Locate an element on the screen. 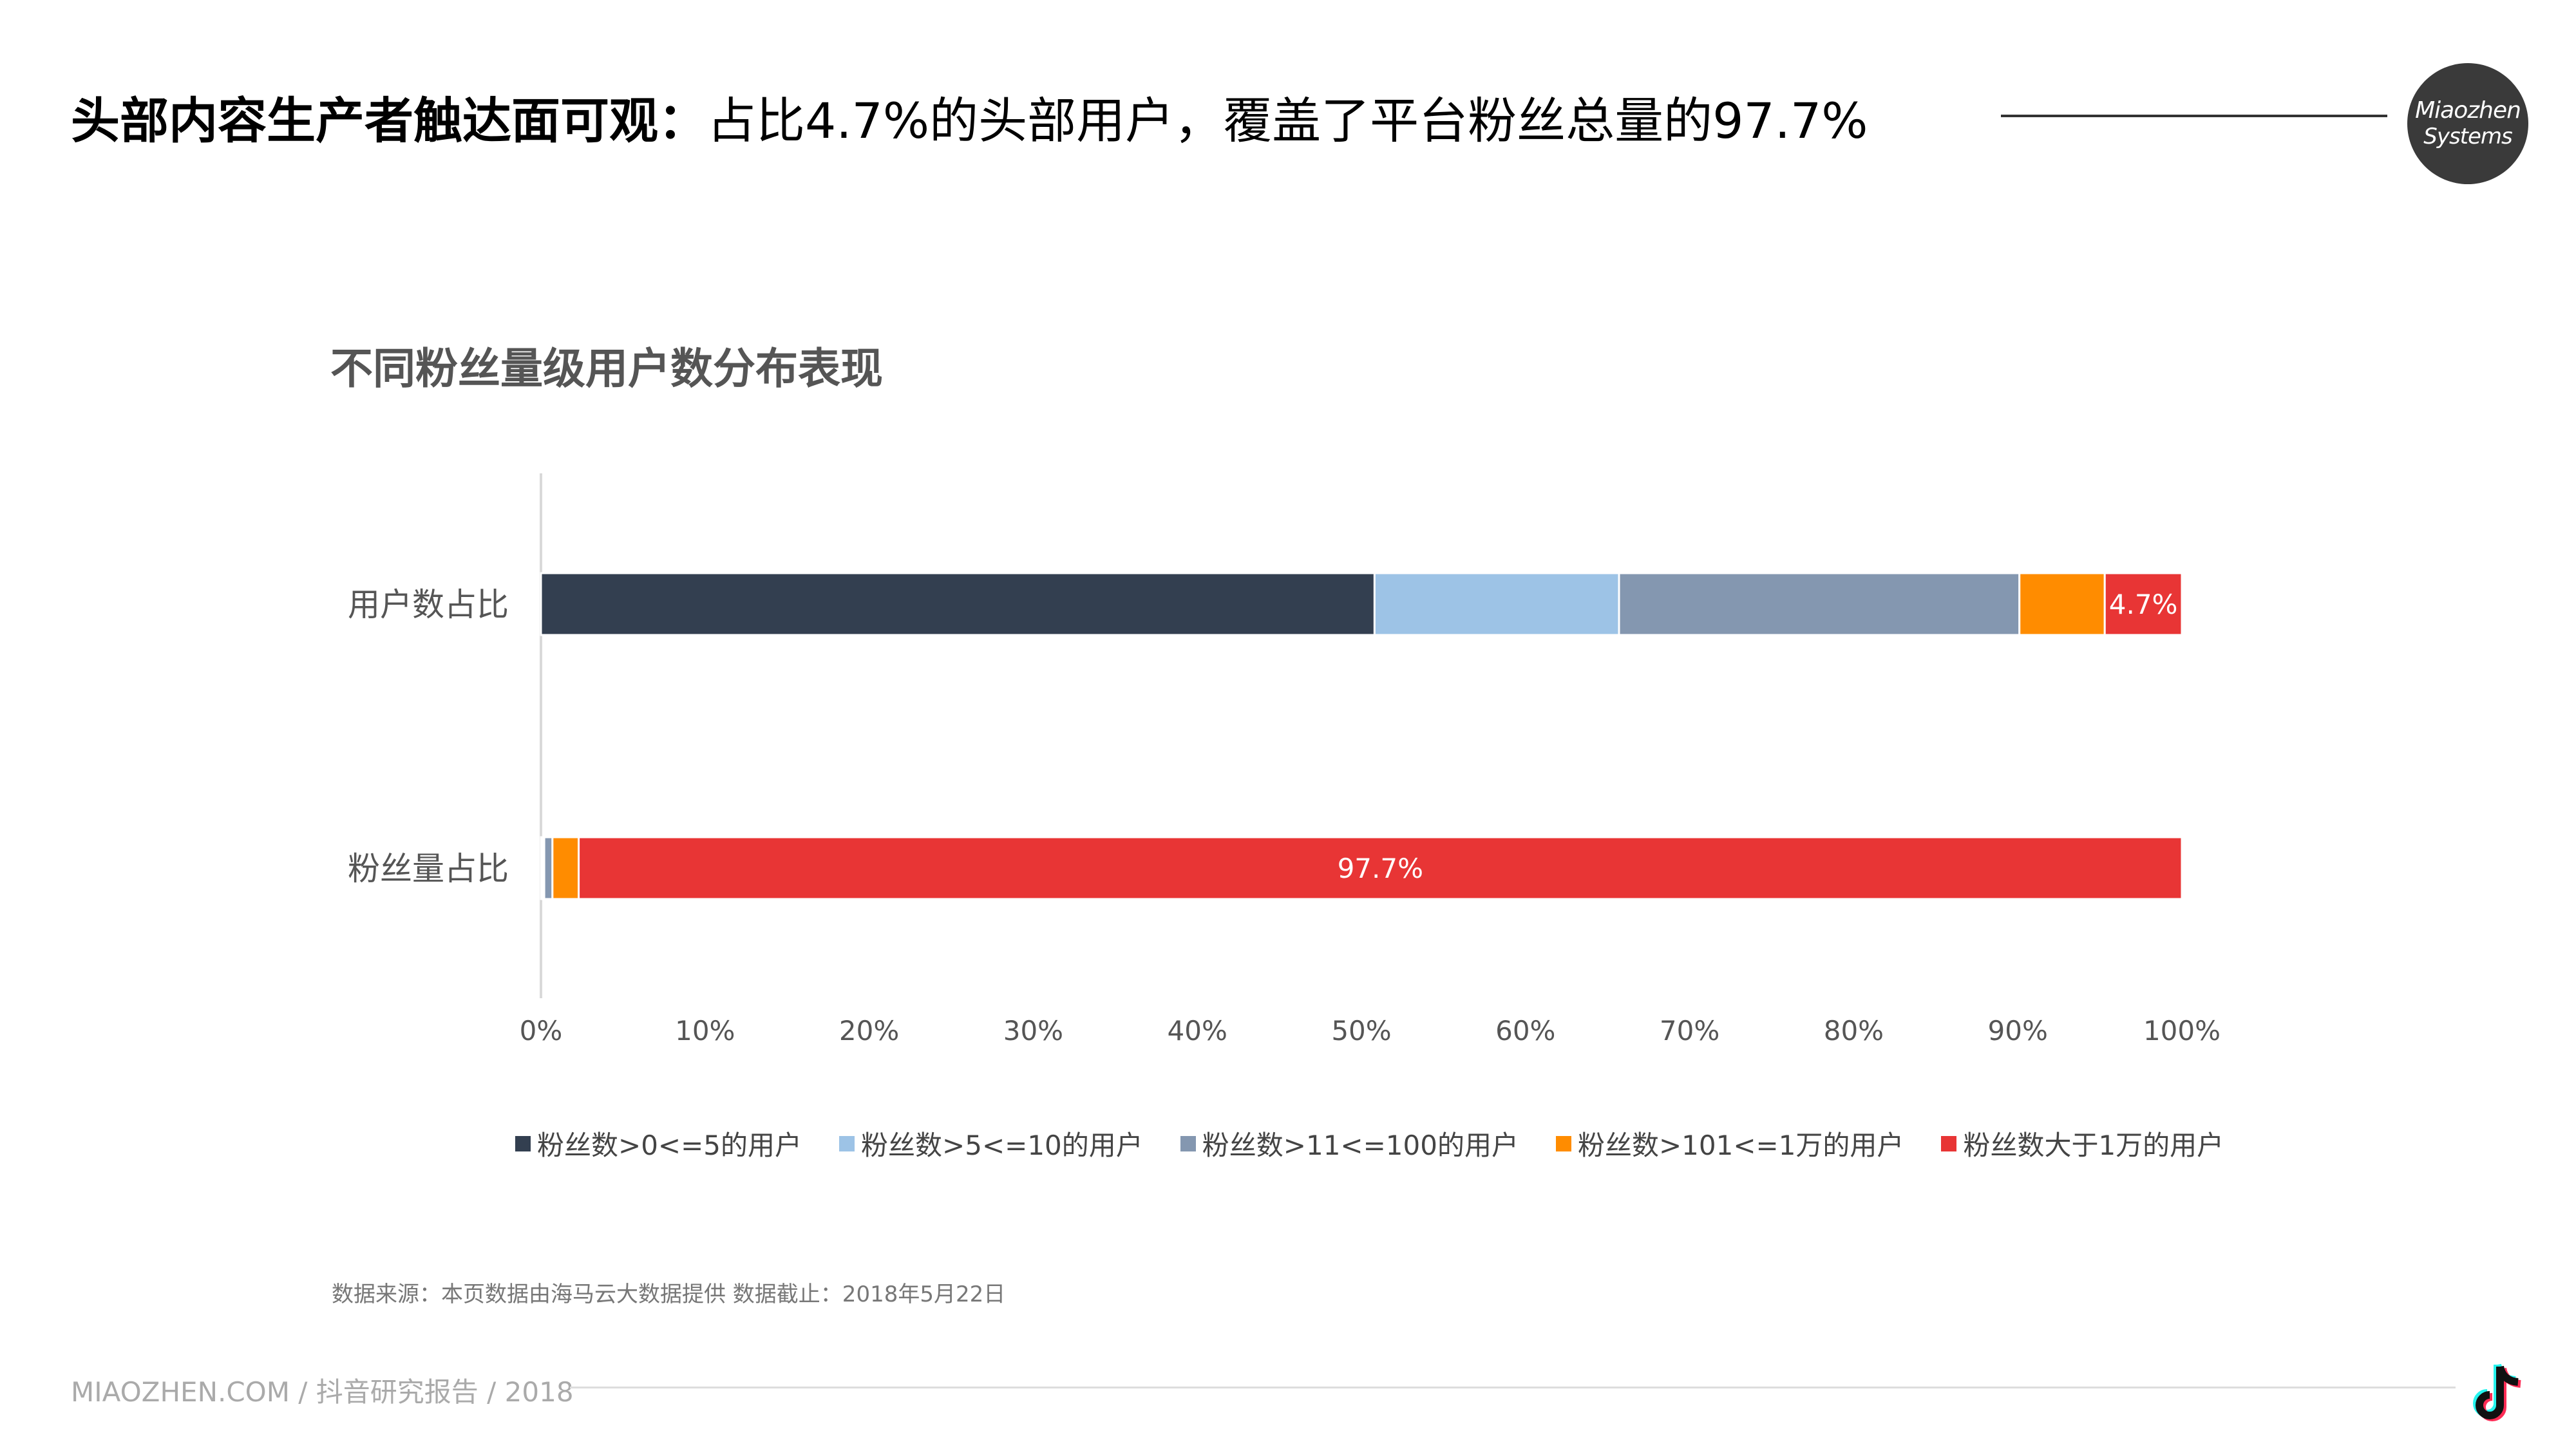  legend-item: 粉丝数>0<=5的用户 is located at coordinates (658, 1143).